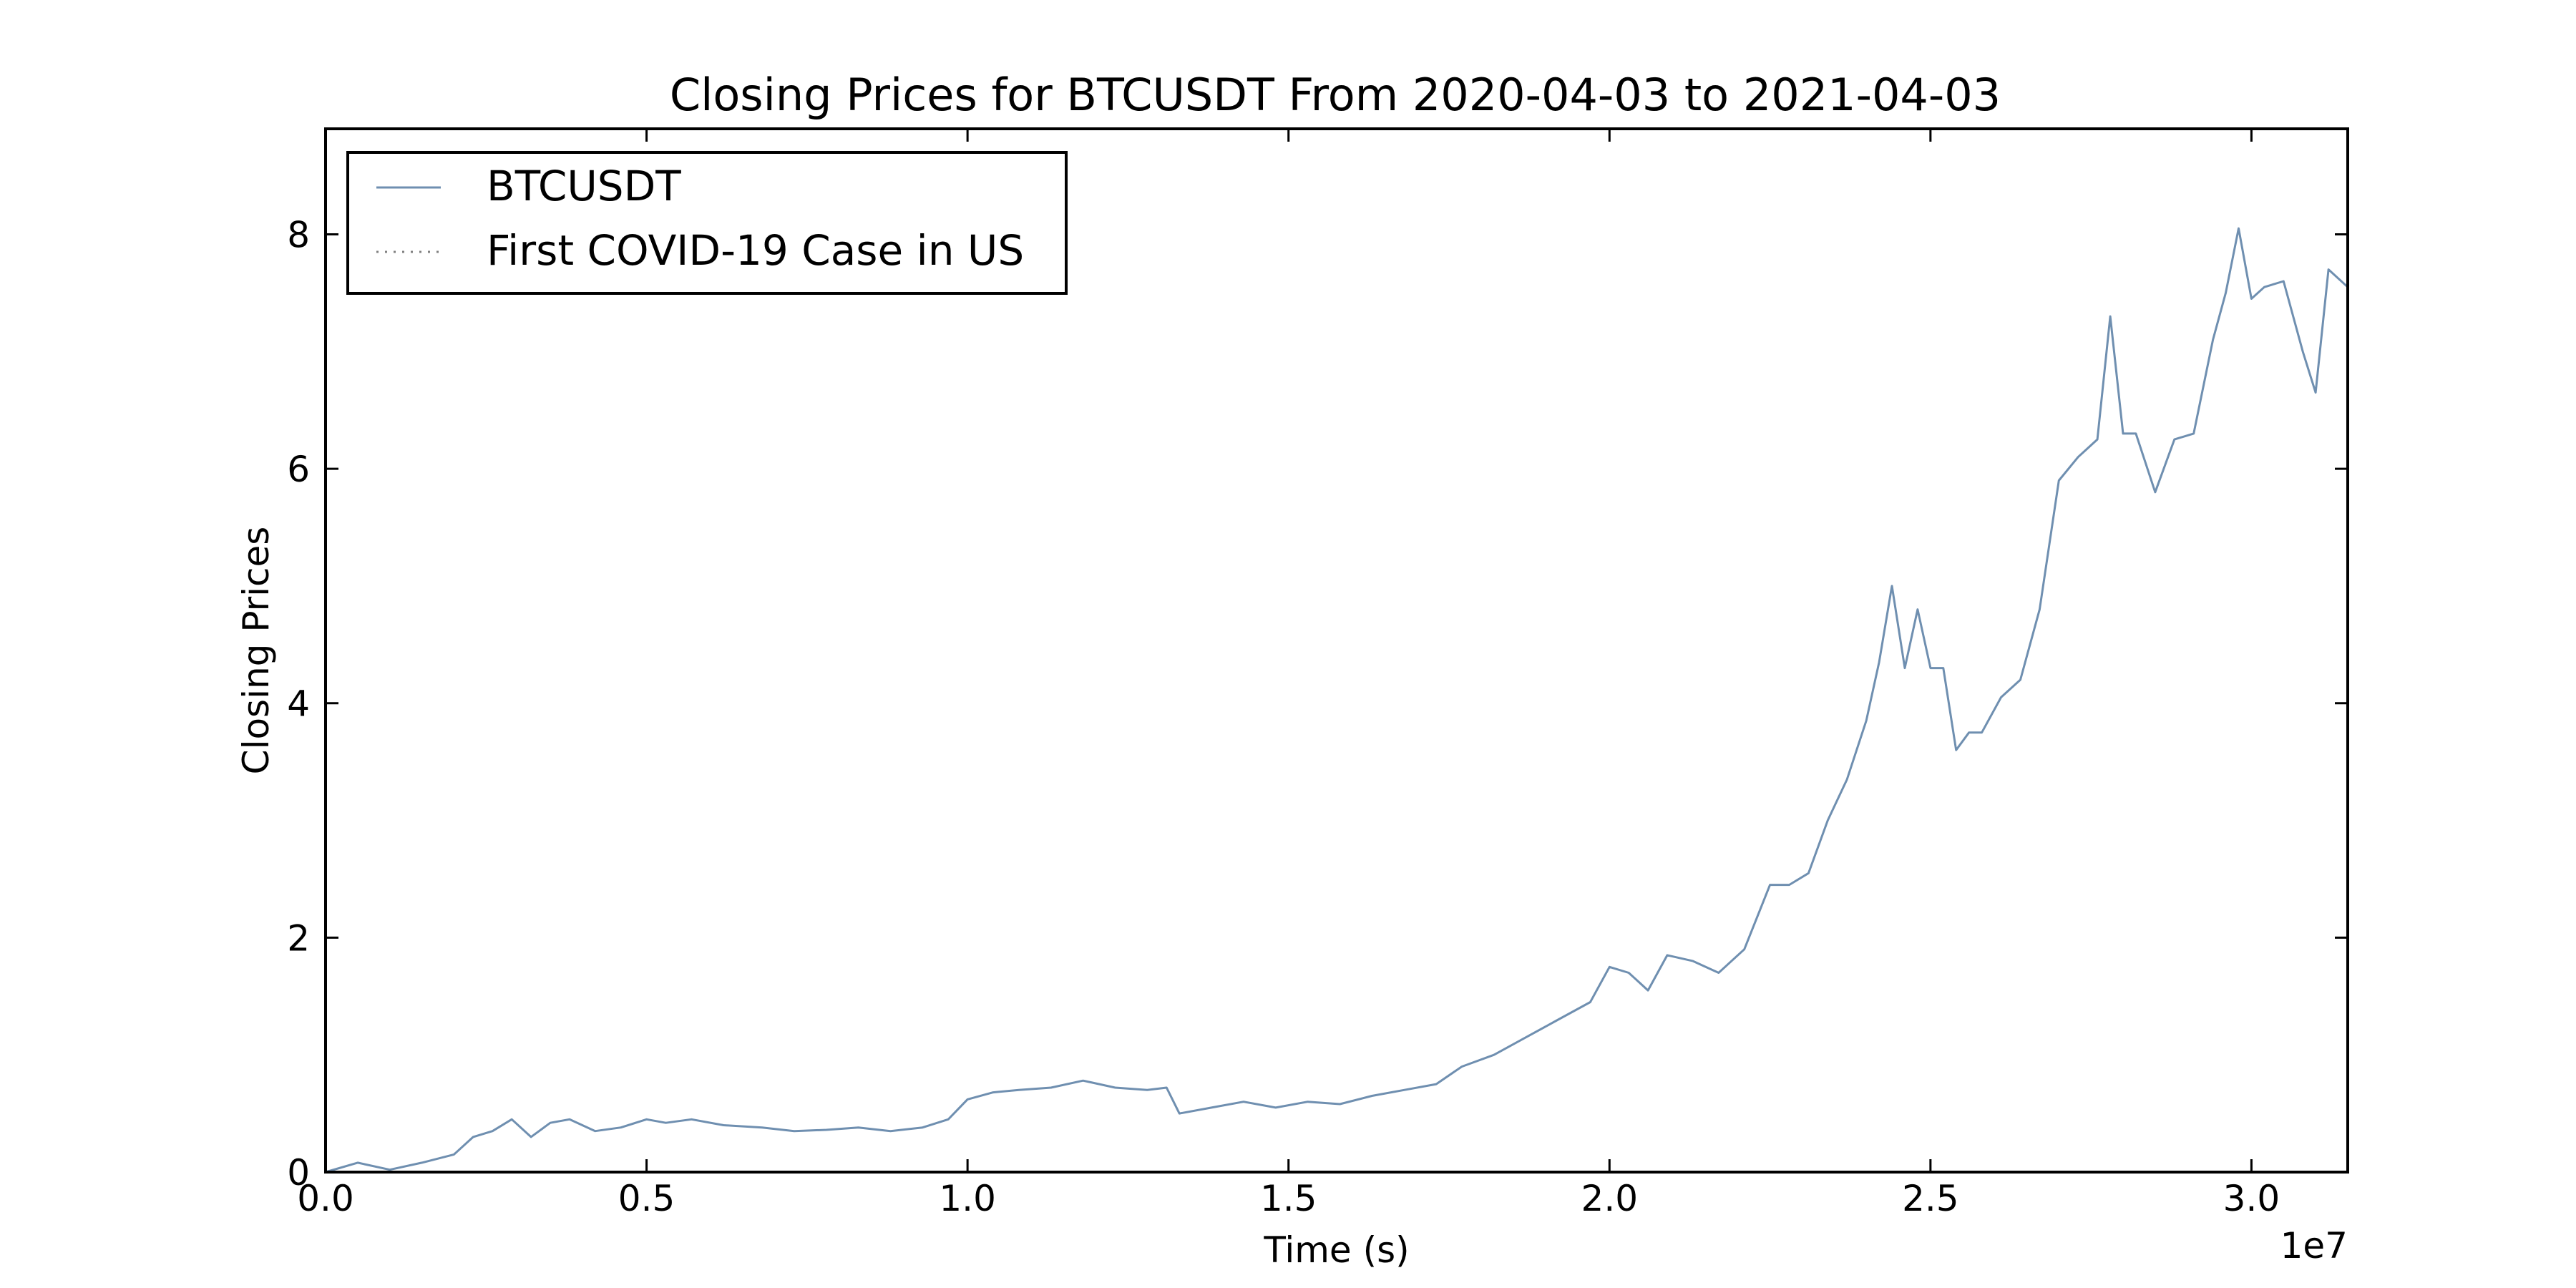 The height and width of the screenshot is (1288, 2576). What do you see at coordinates (256, 651) in the screenshot?
I see `y-axis-label: Closing Prices` at bounding box center [256, 651].